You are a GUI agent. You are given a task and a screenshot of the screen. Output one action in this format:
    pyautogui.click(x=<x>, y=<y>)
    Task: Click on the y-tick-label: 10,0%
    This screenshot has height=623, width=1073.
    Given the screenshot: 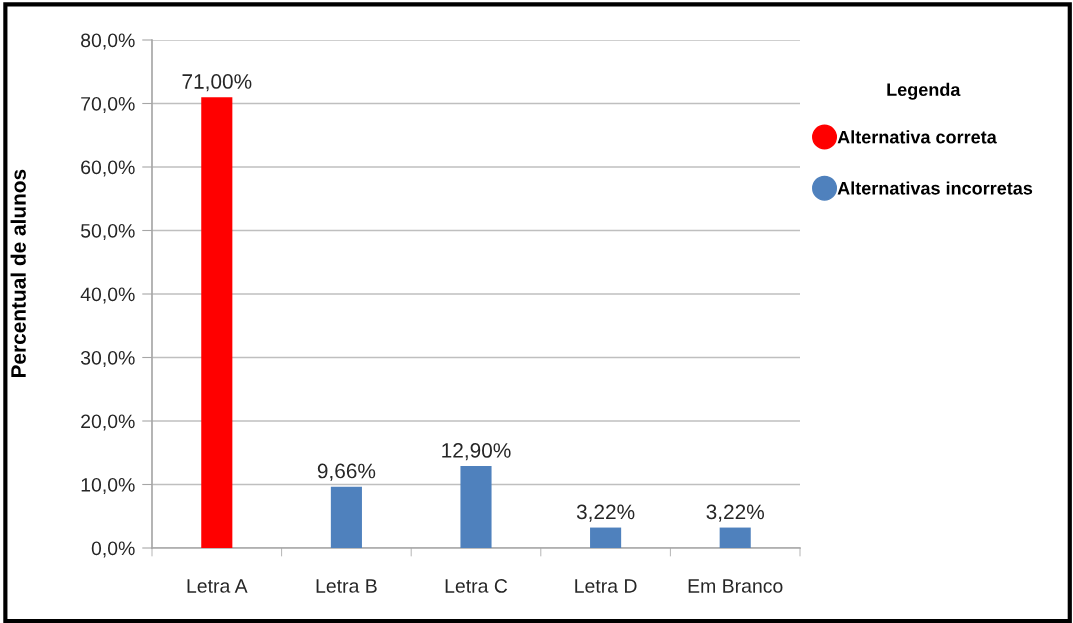 What is the action you would take?
    pyautogui.click(x=108, y=486)
    